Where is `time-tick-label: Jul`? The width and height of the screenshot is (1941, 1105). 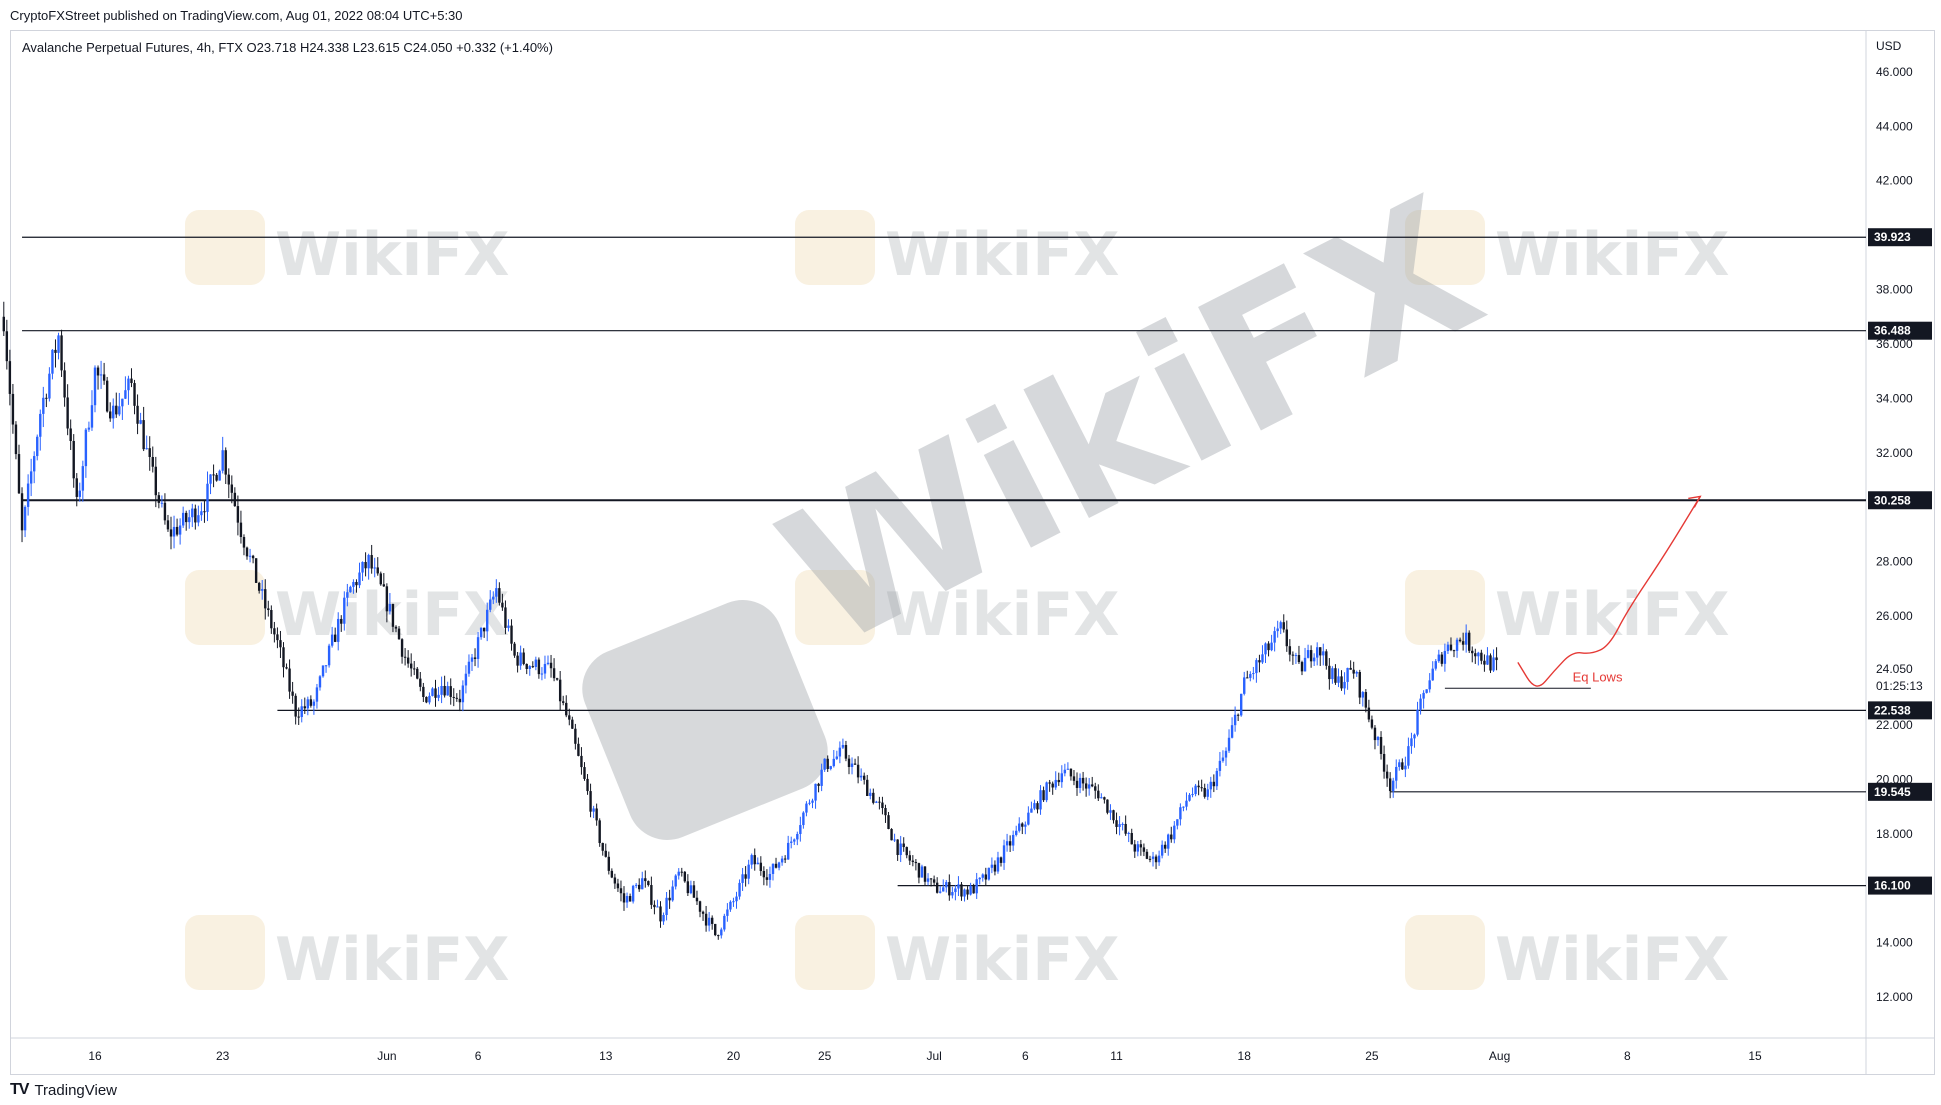 time-tick-label: Jul is located at coordinates (933, 1056).